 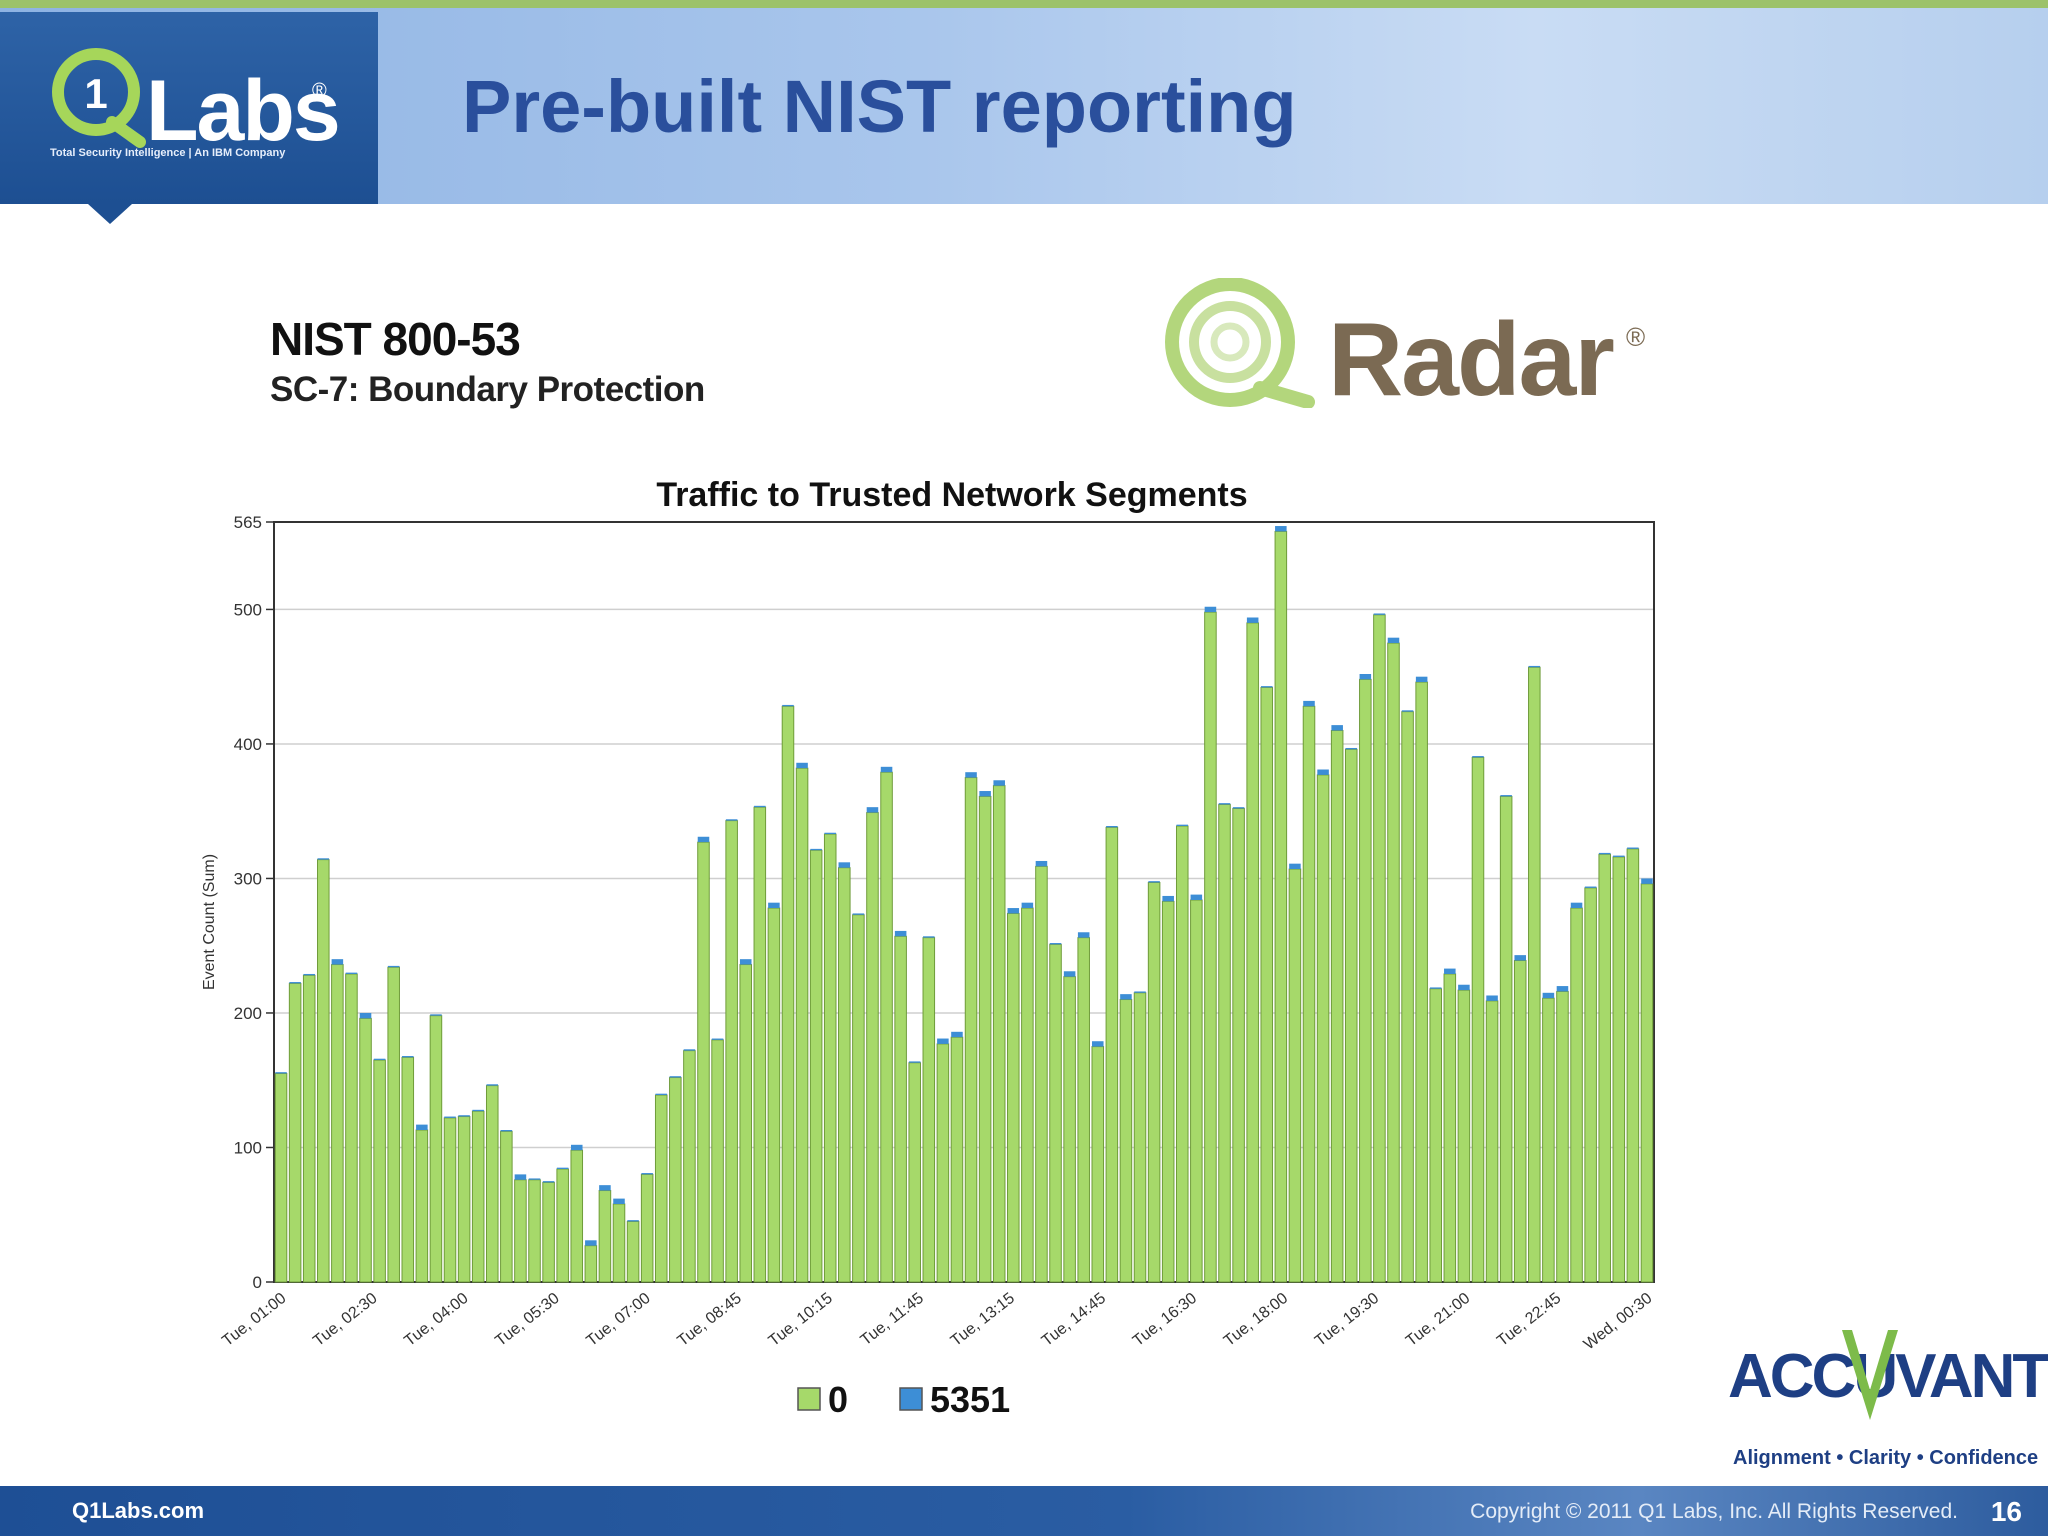 What do you see at coordinates (1074, 1320) in the screenshot?
I see `x-tick-label: Tue, 14:45` at bounding box center [1074, 1320].